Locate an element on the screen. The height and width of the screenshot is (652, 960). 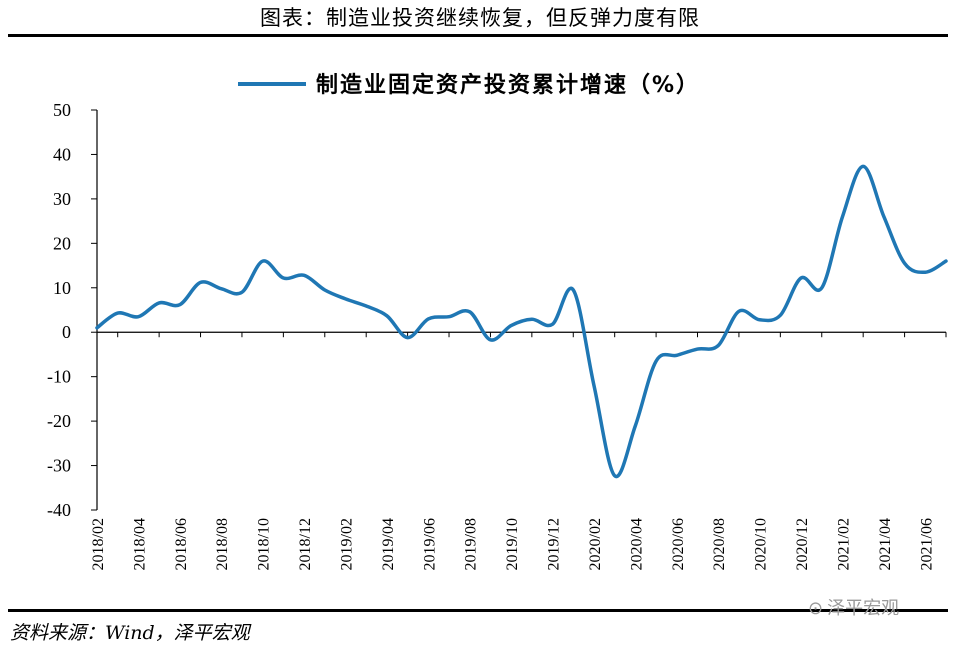
x-tick-label: 2018/12 is located at coordinates (305, 544).